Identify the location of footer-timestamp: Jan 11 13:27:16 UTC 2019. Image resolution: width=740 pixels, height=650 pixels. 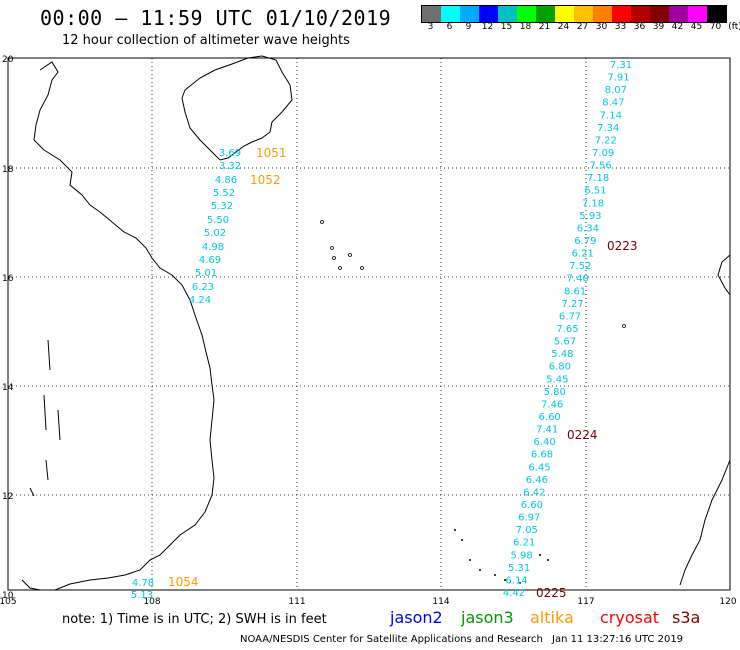
(618, 639).